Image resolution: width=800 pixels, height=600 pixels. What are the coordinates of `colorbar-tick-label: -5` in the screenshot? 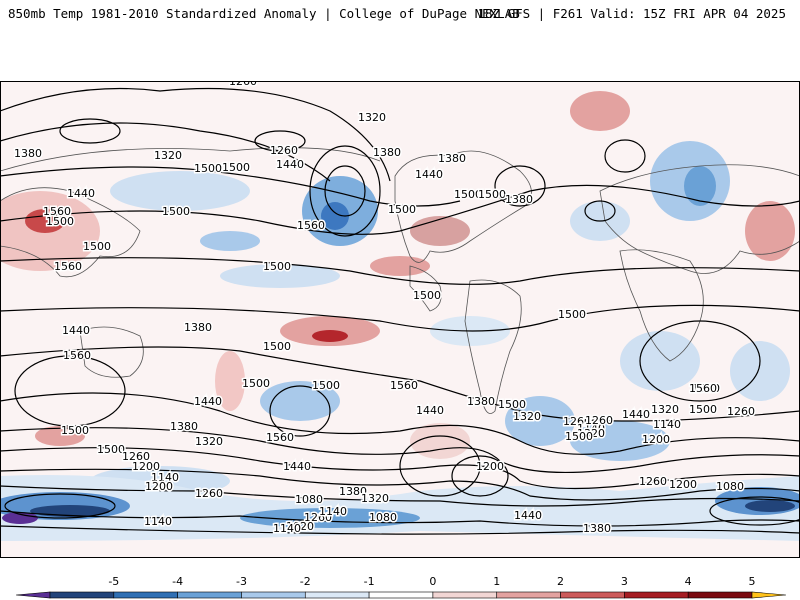 It's located at (113, 581).